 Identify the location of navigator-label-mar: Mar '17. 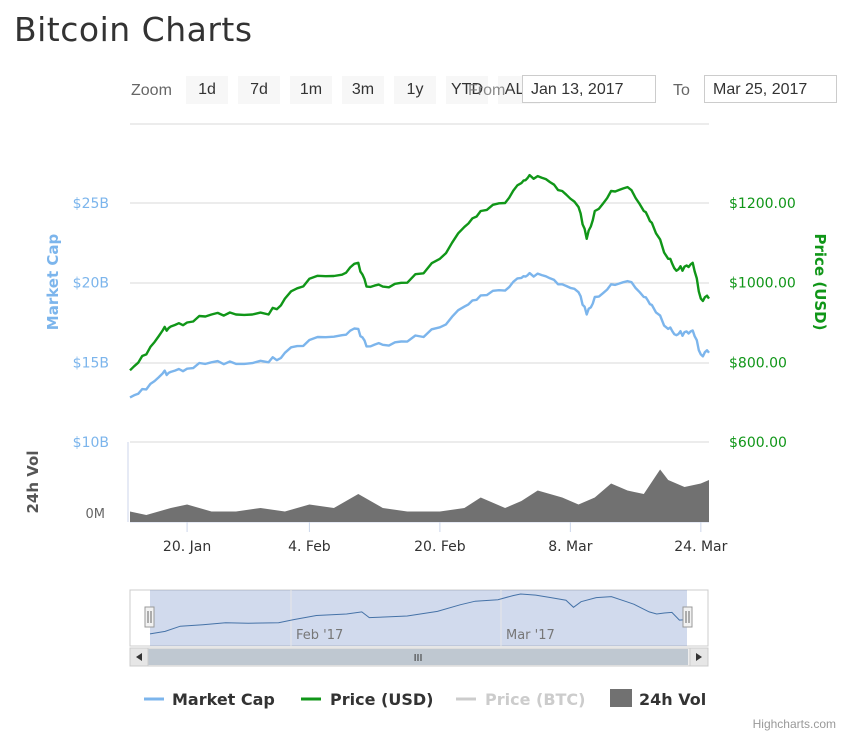
(530, 635).